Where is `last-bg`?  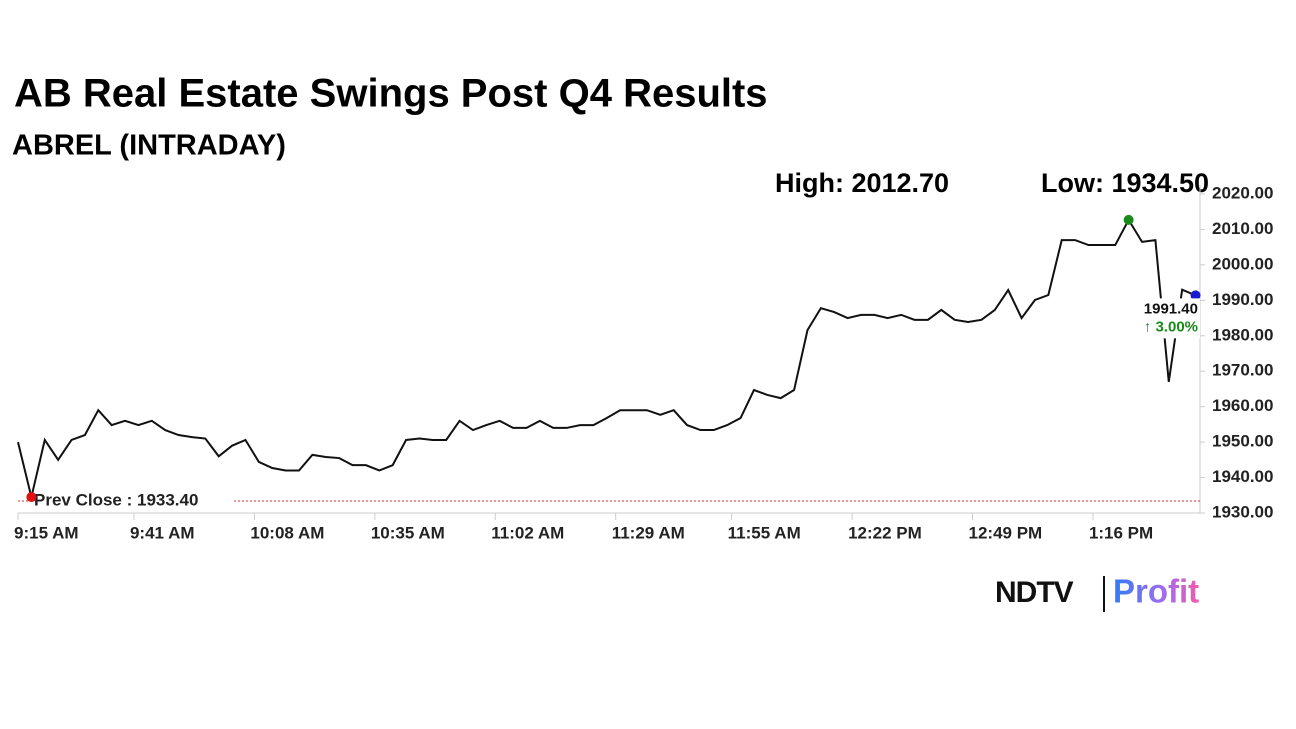 last-bg is located at coordinates (1167, 318).